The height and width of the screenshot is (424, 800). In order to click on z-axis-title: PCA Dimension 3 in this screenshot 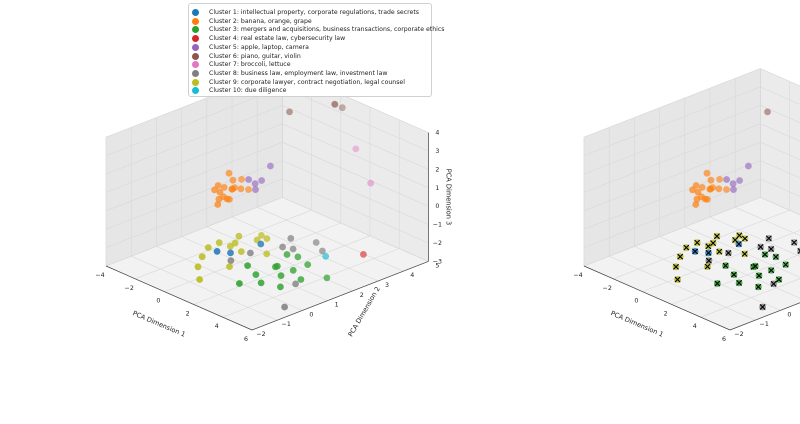, I will do `click(448, 197)`.